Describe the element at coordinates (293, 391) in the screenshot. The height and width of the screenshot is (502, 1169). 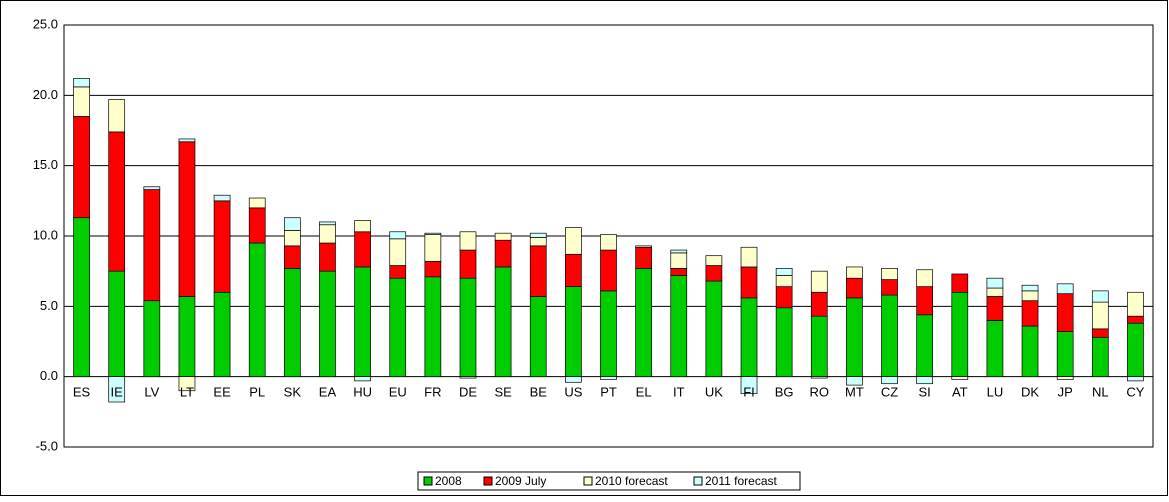
I see `x-tick-label: SK` at that location.